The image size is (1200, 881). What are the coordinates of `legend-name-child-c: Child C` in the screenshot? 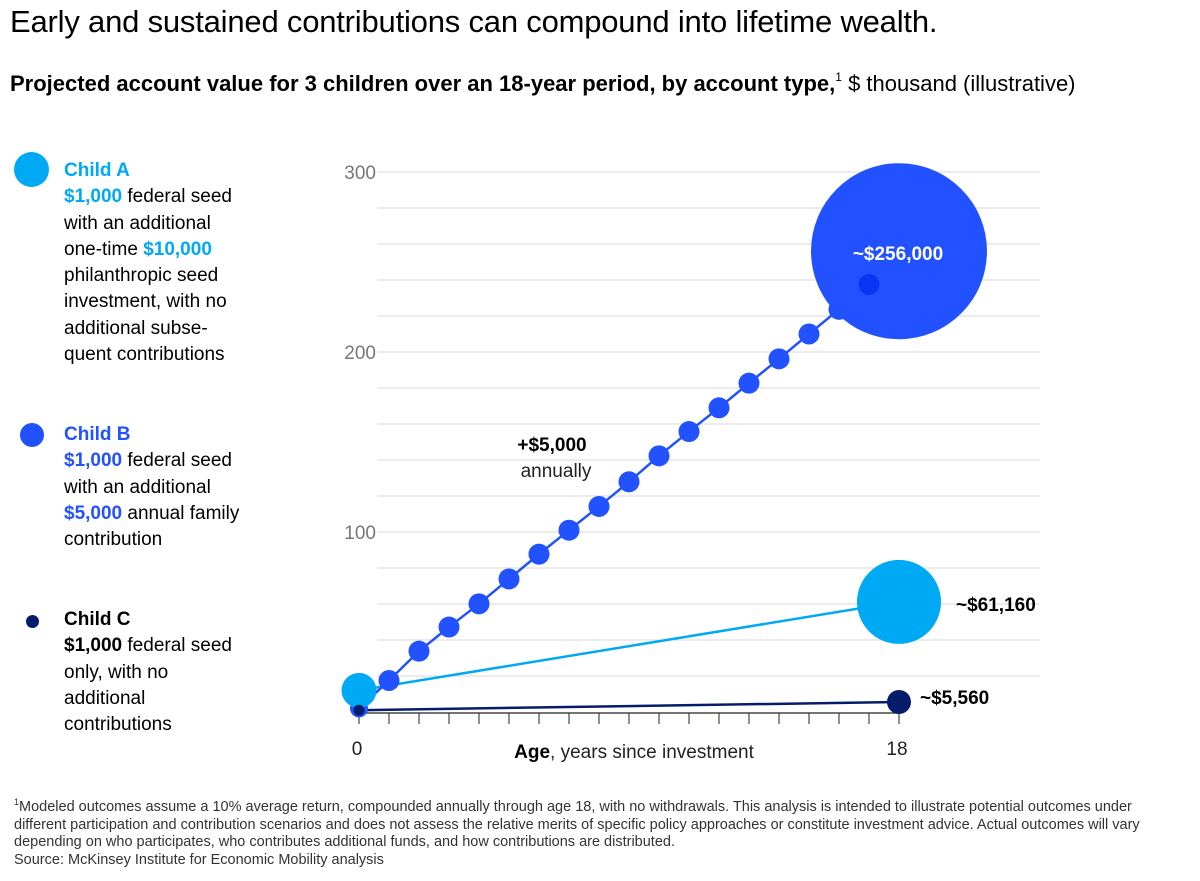 It's located at (97, 619).